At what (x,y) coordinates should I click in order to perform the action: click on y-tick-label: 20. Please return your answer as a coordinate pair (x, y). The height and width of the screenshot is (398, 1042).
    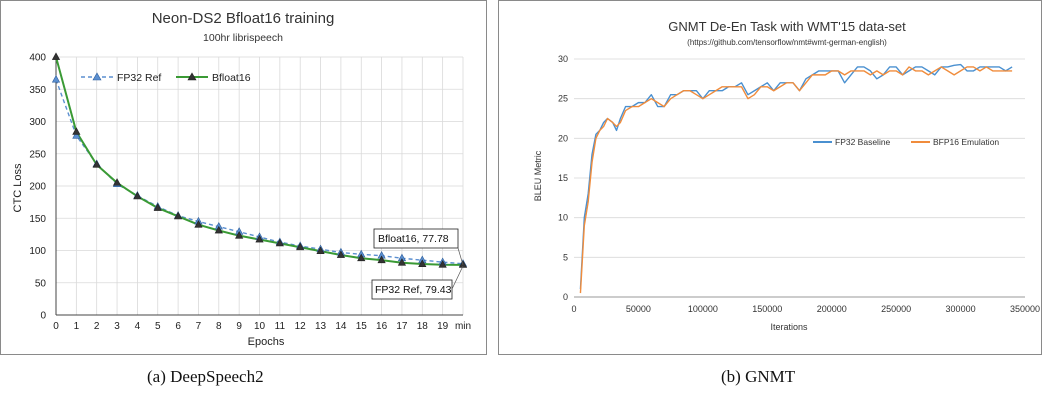
    Looking at the image, I should click on (563, 138).